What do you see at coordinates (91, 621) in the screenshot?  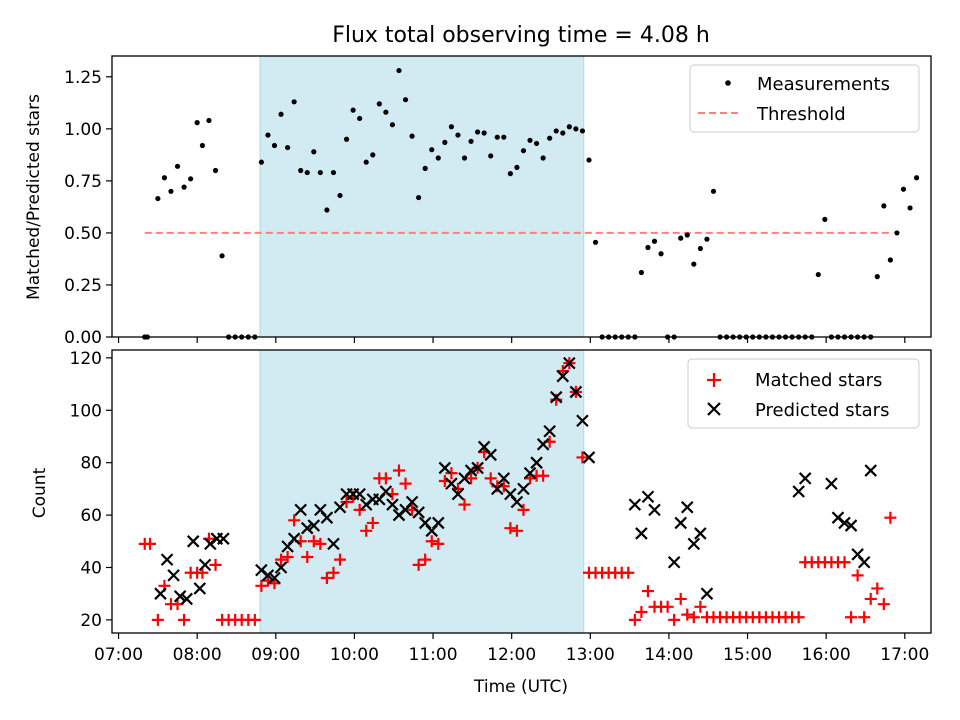 I see `y-tick-label: 20` at bounding box center [91, 621].